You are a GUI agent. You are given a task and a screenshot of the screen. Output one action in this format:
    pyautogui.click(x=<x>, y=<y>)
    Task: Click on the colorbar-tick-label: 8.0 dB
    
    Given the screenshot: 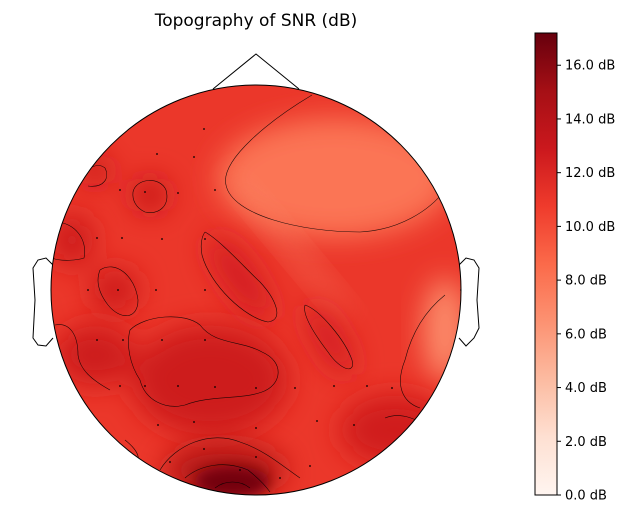 What is the action you would take?
    pyautogui.click(x=586, y=281)
    